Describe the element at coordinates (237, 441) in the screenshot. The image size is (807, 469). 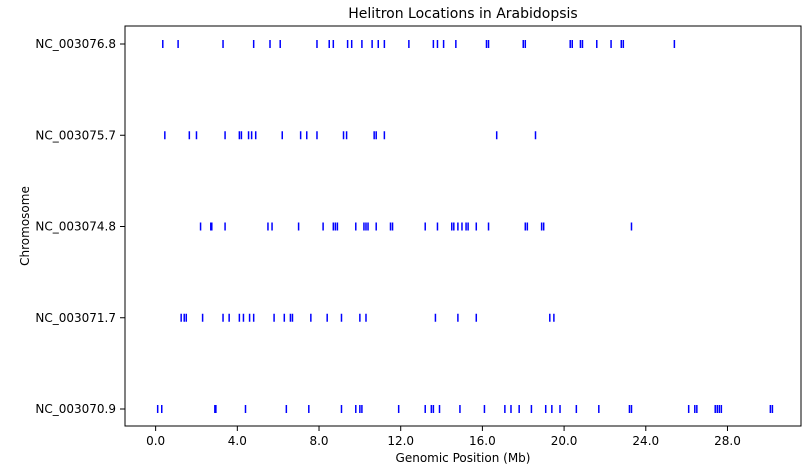
I see `x-tick-label: 4.0` at that location.